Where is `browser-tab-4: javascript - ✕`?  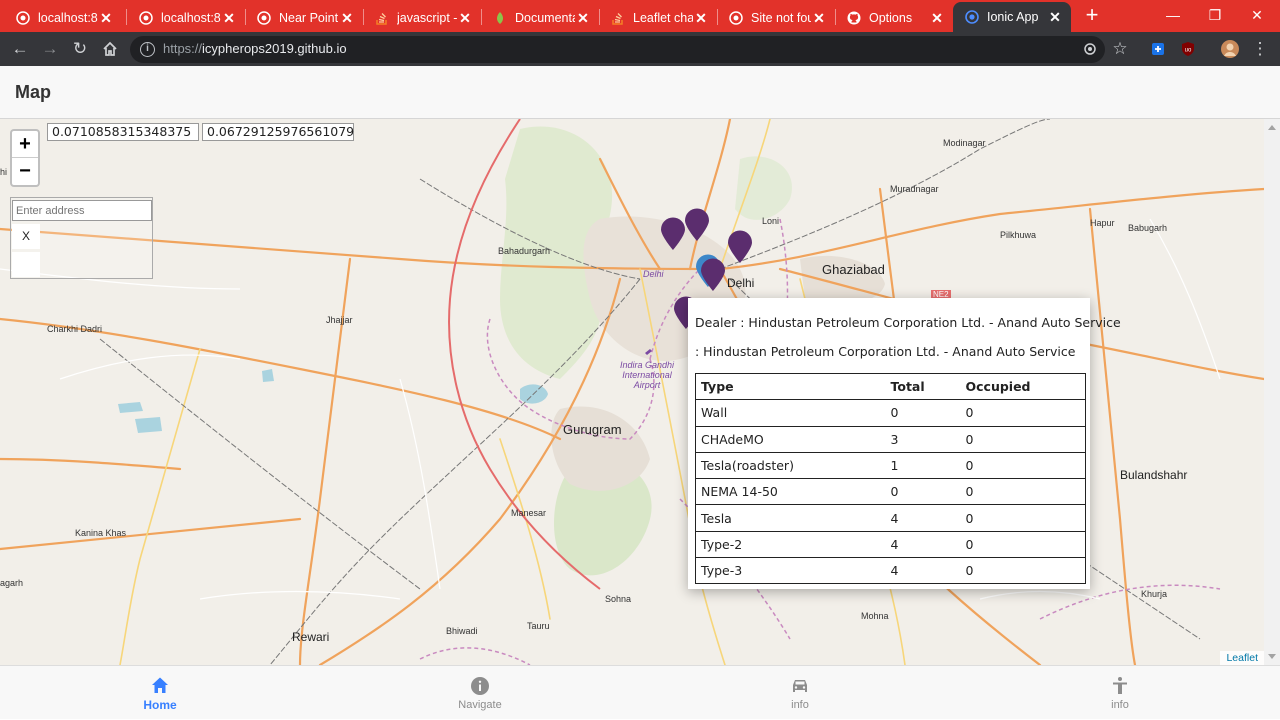
browser-tab-4: javascript - ✕ is located at coordinates (422, 17).